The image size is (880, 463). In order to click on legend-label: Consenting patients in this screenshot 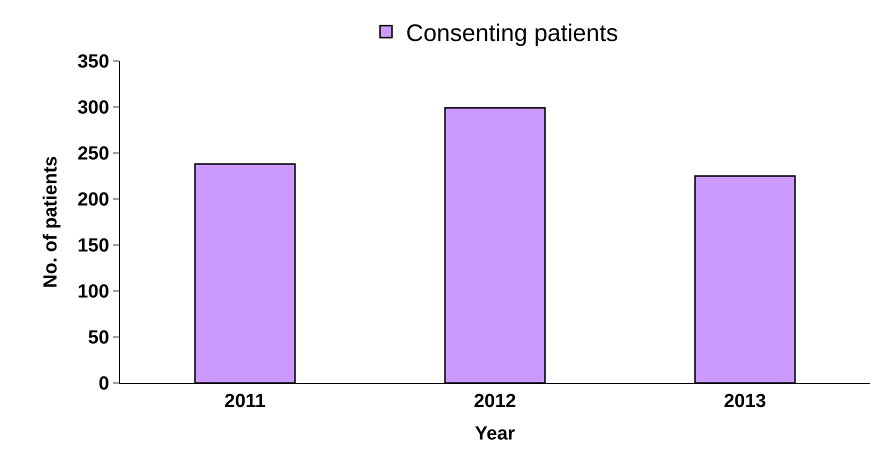, I will do `click(512, 34)`.